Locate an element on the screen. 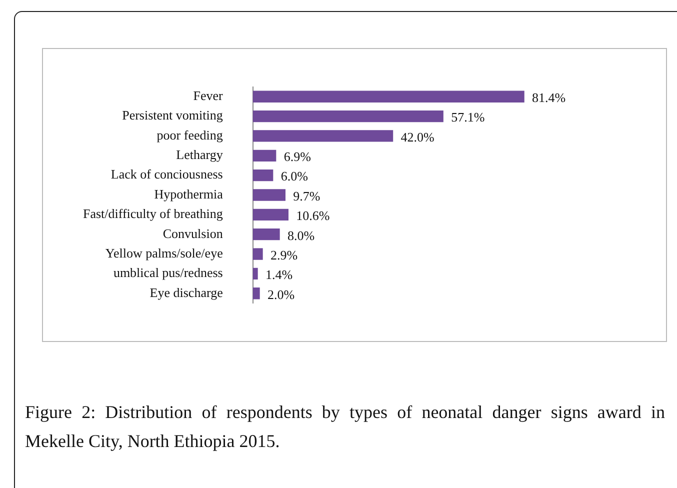 The height and width of the screenshot is (488, 677). y-tick-label: Convulsion is located at coordinates (193, 233).